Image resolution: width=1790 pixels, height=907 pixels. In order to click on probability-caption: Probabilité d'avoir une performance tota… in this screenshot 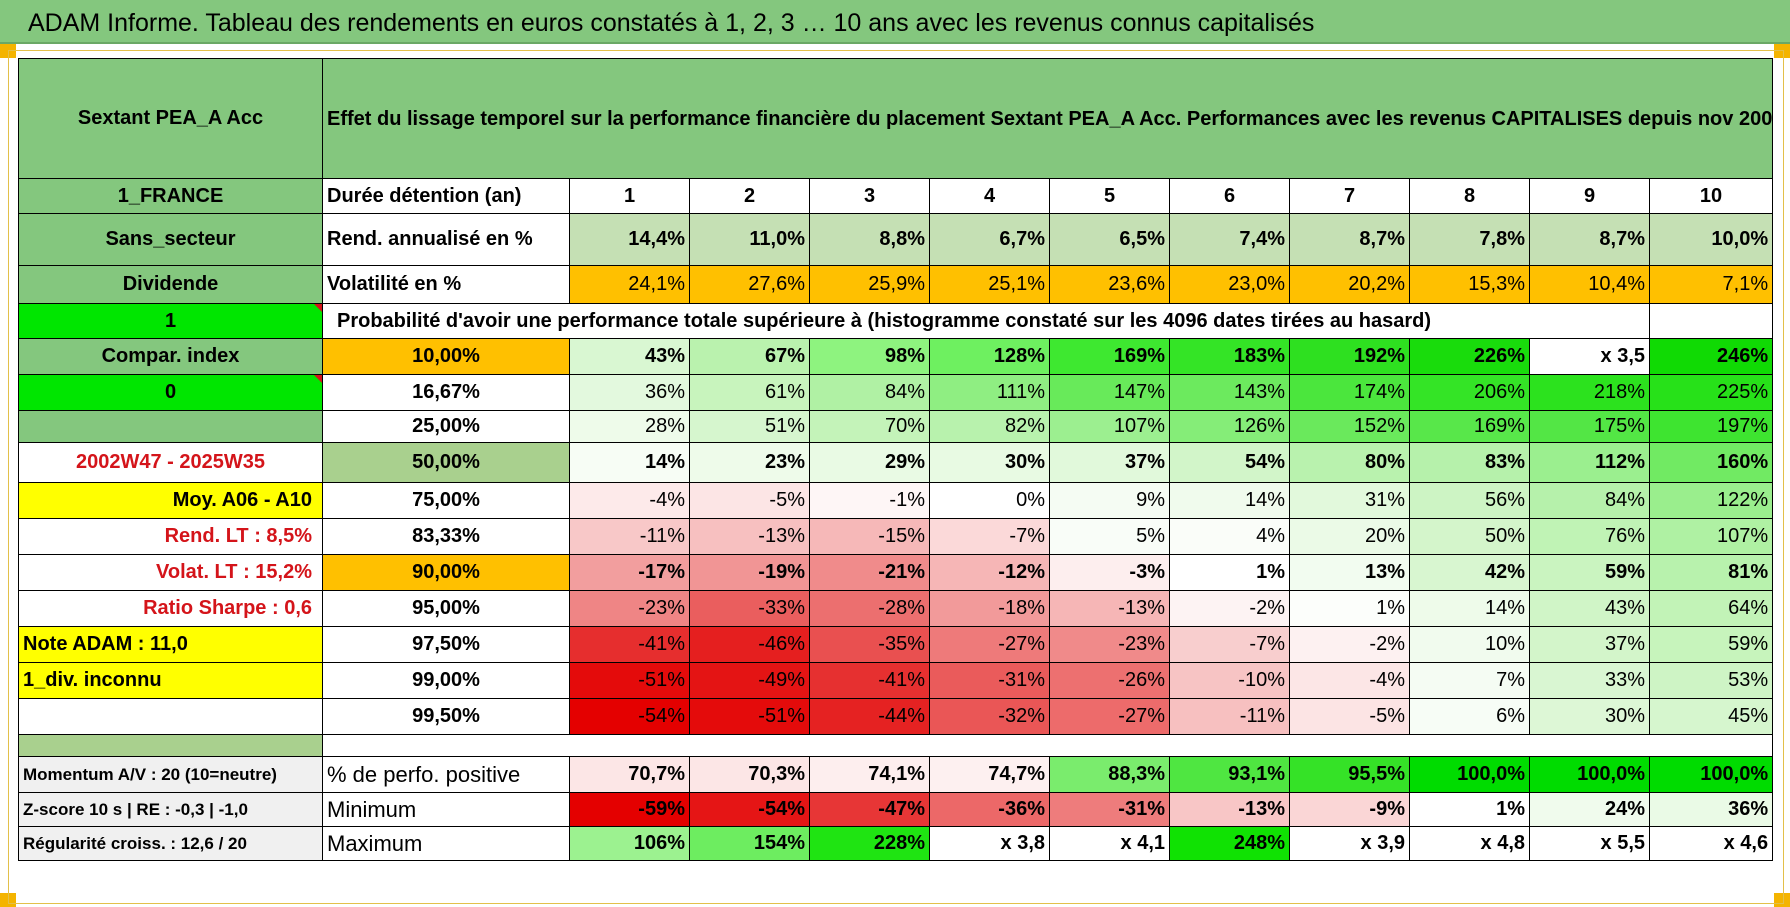, I will do `click(926, 321)`.